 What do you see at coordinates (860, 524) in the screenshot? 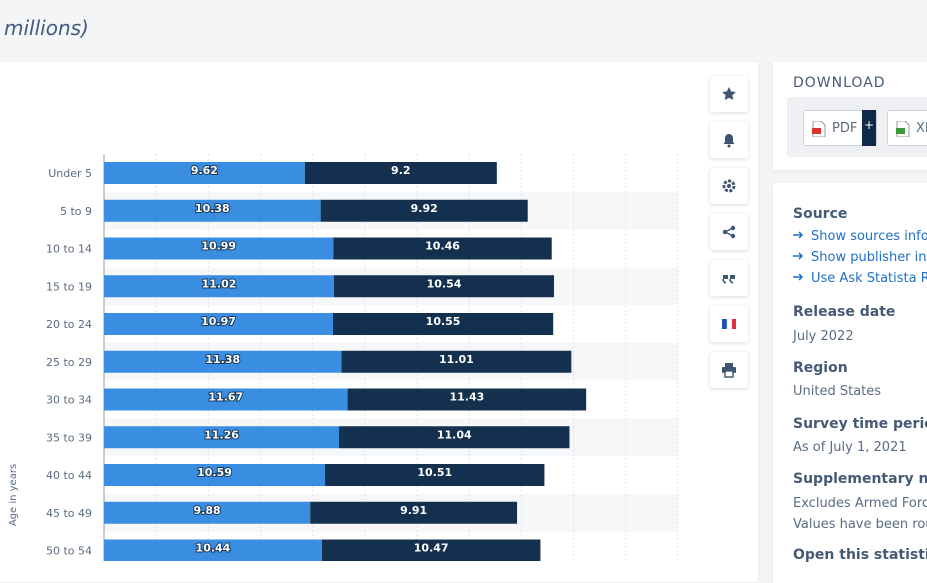
I see `note: Values have been rou` at bounding box center [860, 524].